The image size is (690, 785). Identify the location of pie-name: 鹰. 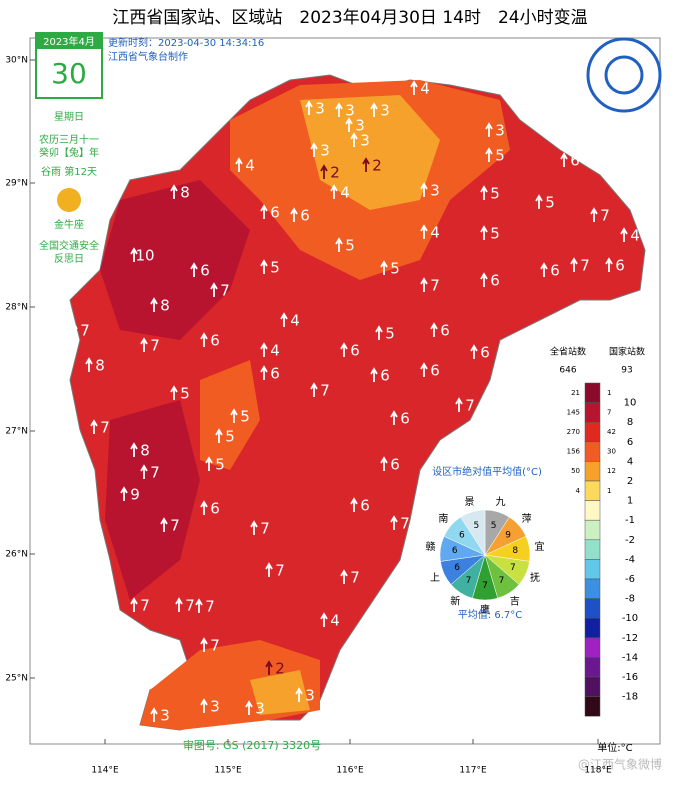
(485, 609).